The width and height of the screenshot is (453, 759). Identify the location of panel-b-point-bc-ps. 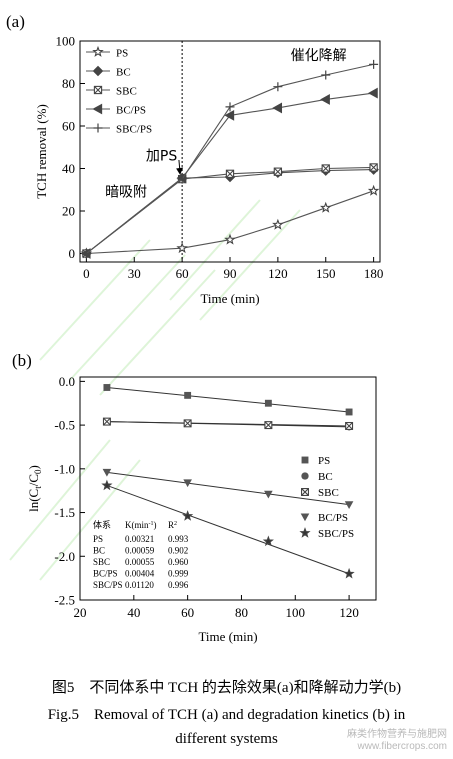
(268, 494).